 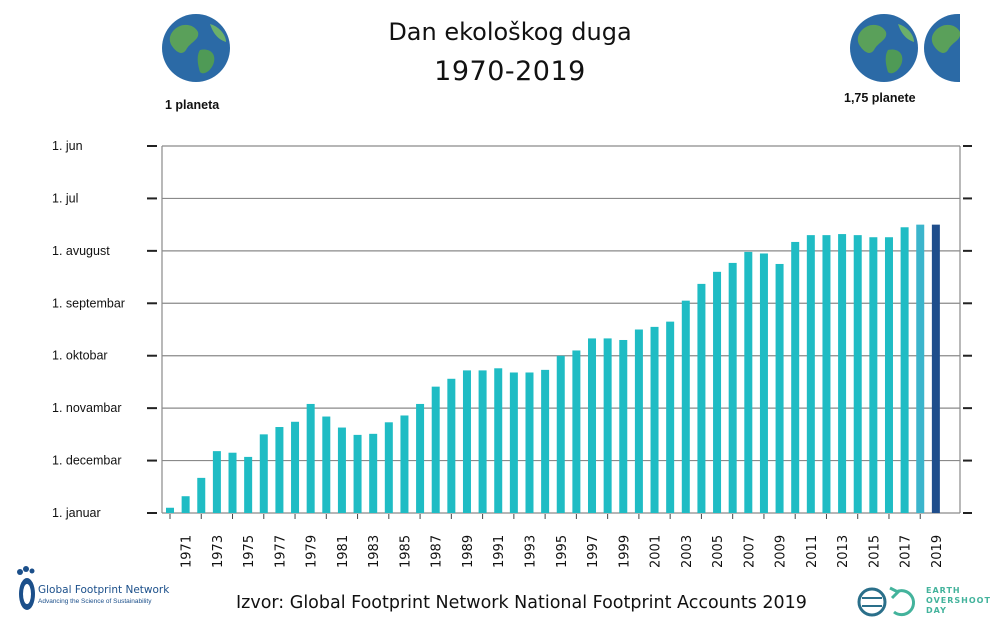 I want to click on bar-1975, so click(x=248, y=484).